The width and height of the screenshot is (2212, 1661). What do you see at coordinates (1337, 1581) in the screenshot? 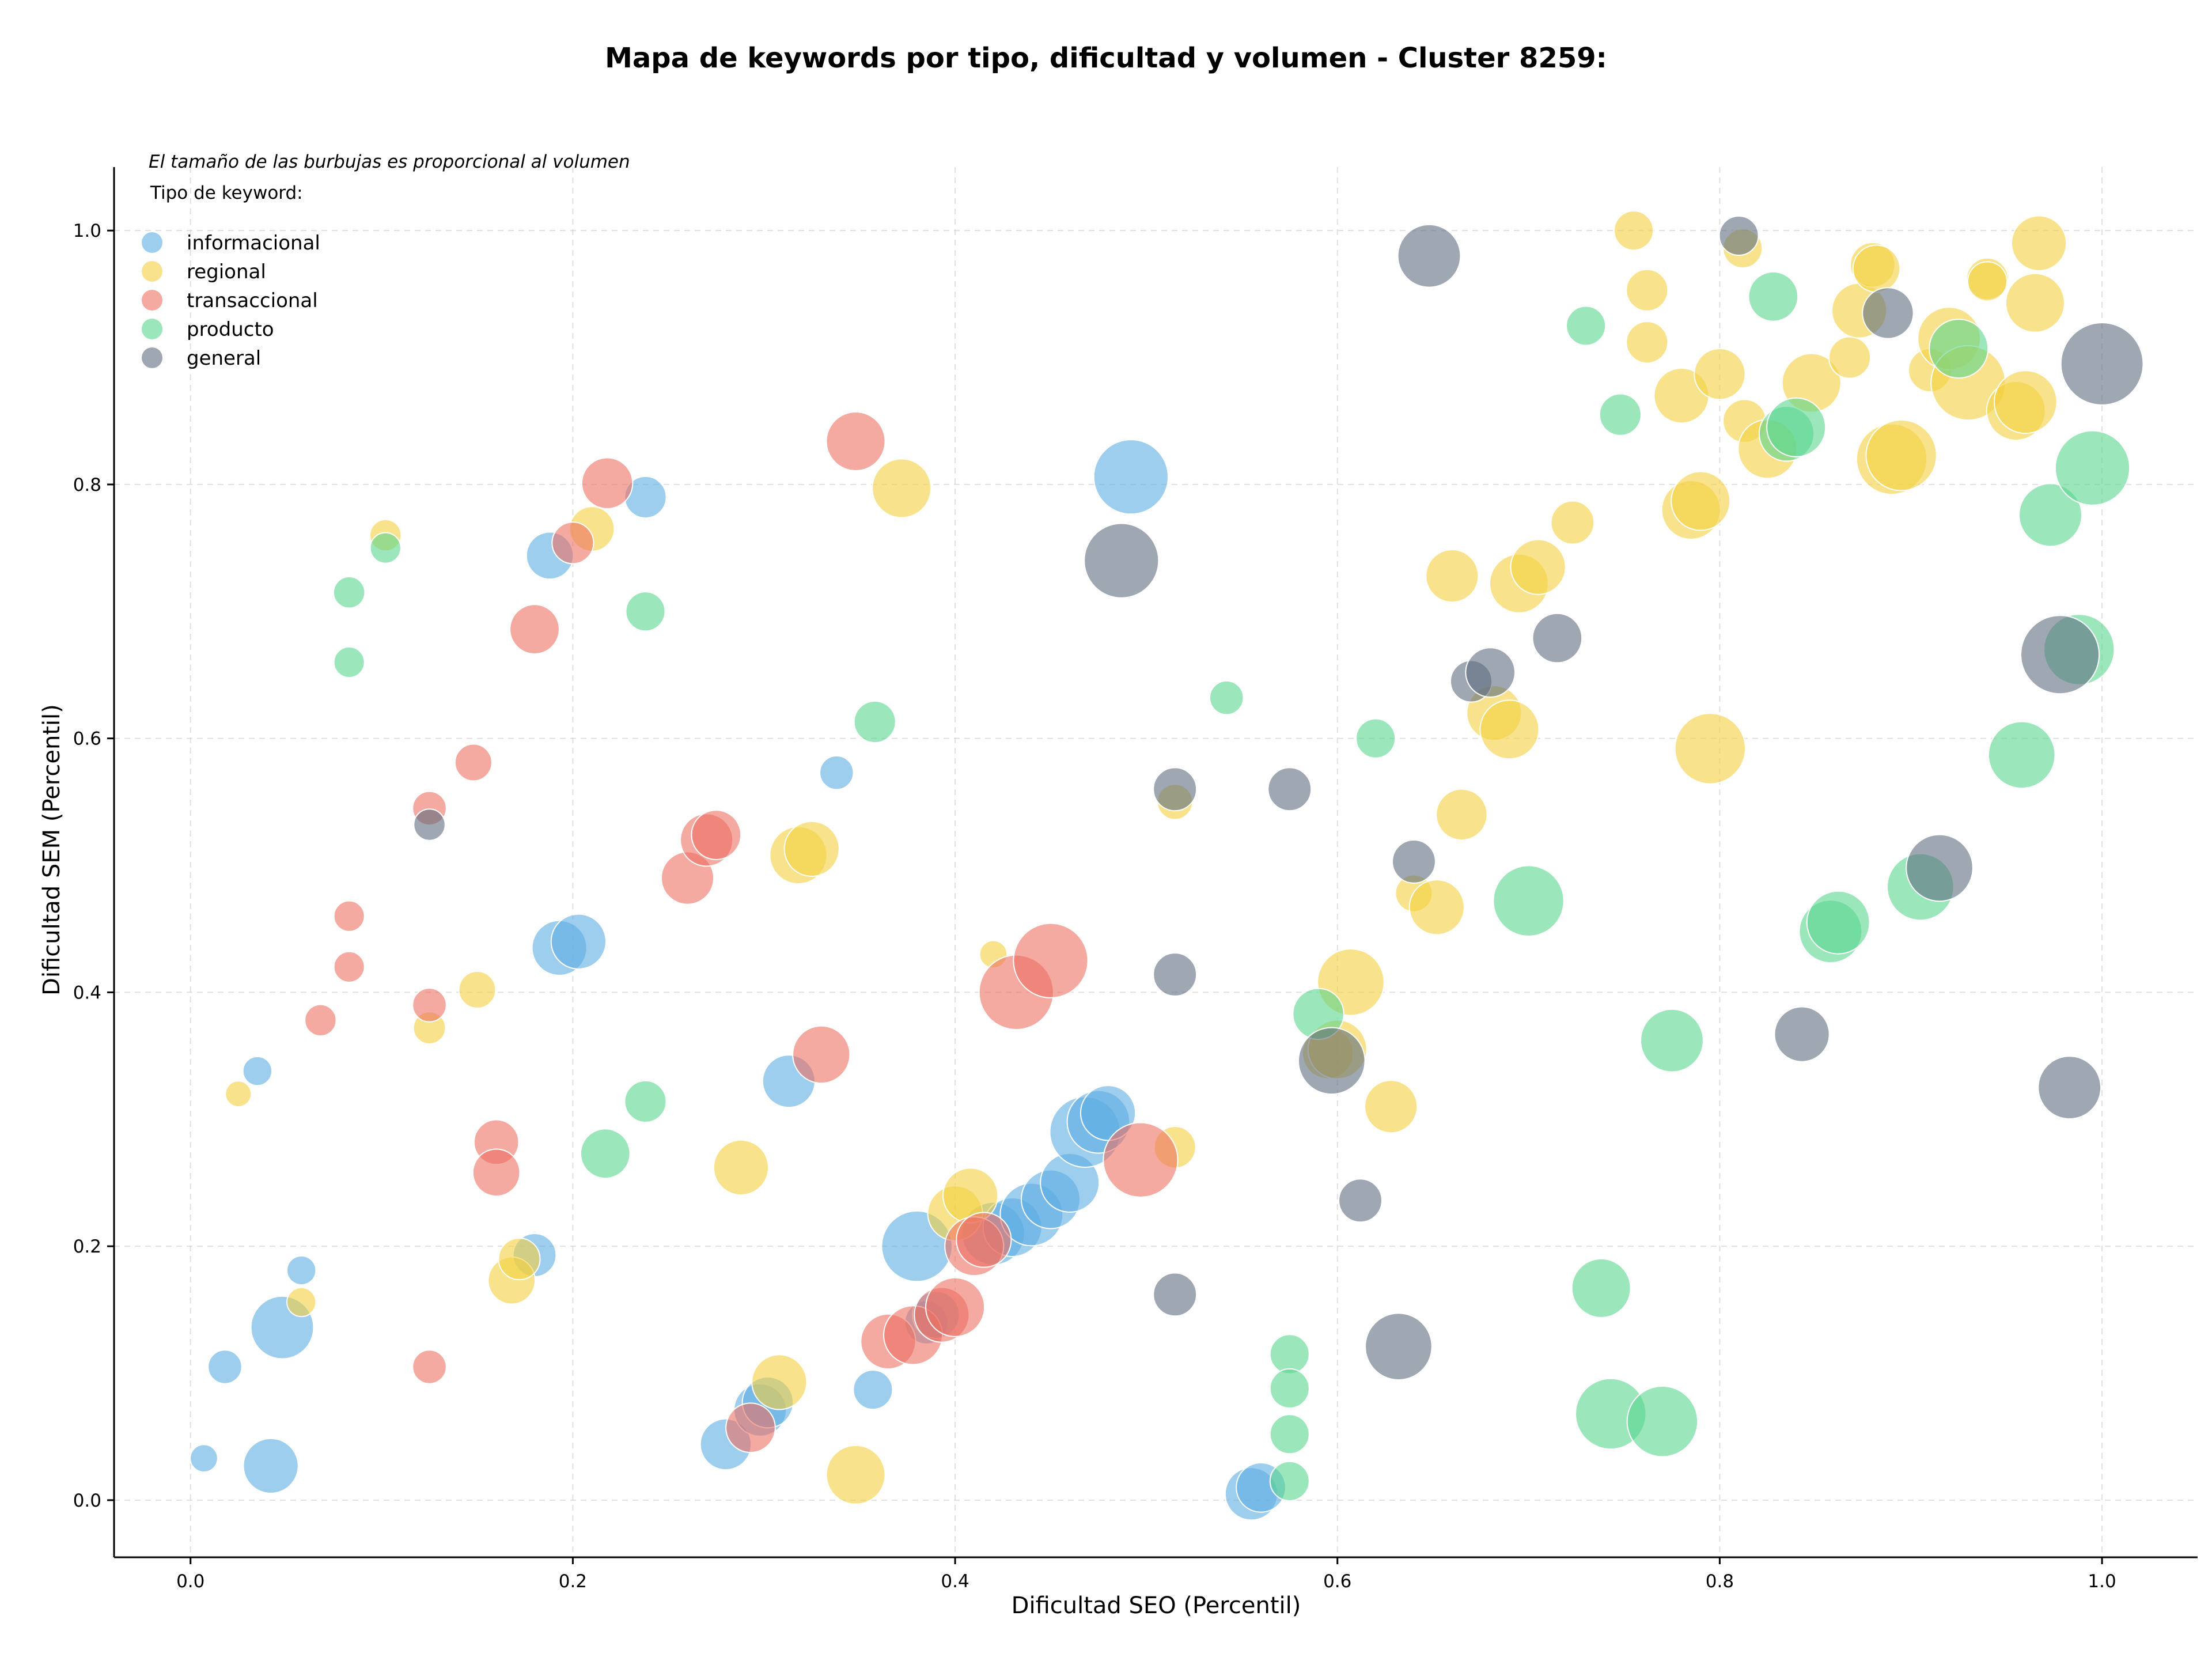
I see `x-tick-label: 0.6` at bounding box center [1337, 1581].